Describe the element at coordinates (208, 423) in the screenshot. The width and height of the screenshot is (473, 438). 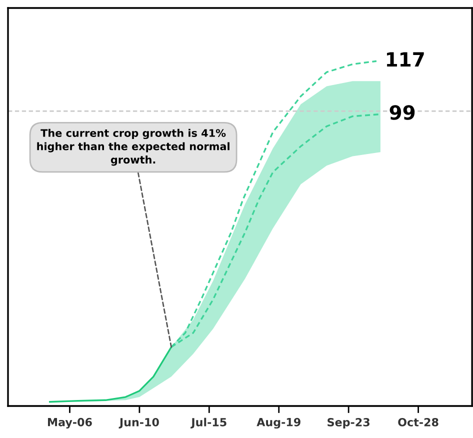
I see `x-tick-label: Jul-15` at that location.